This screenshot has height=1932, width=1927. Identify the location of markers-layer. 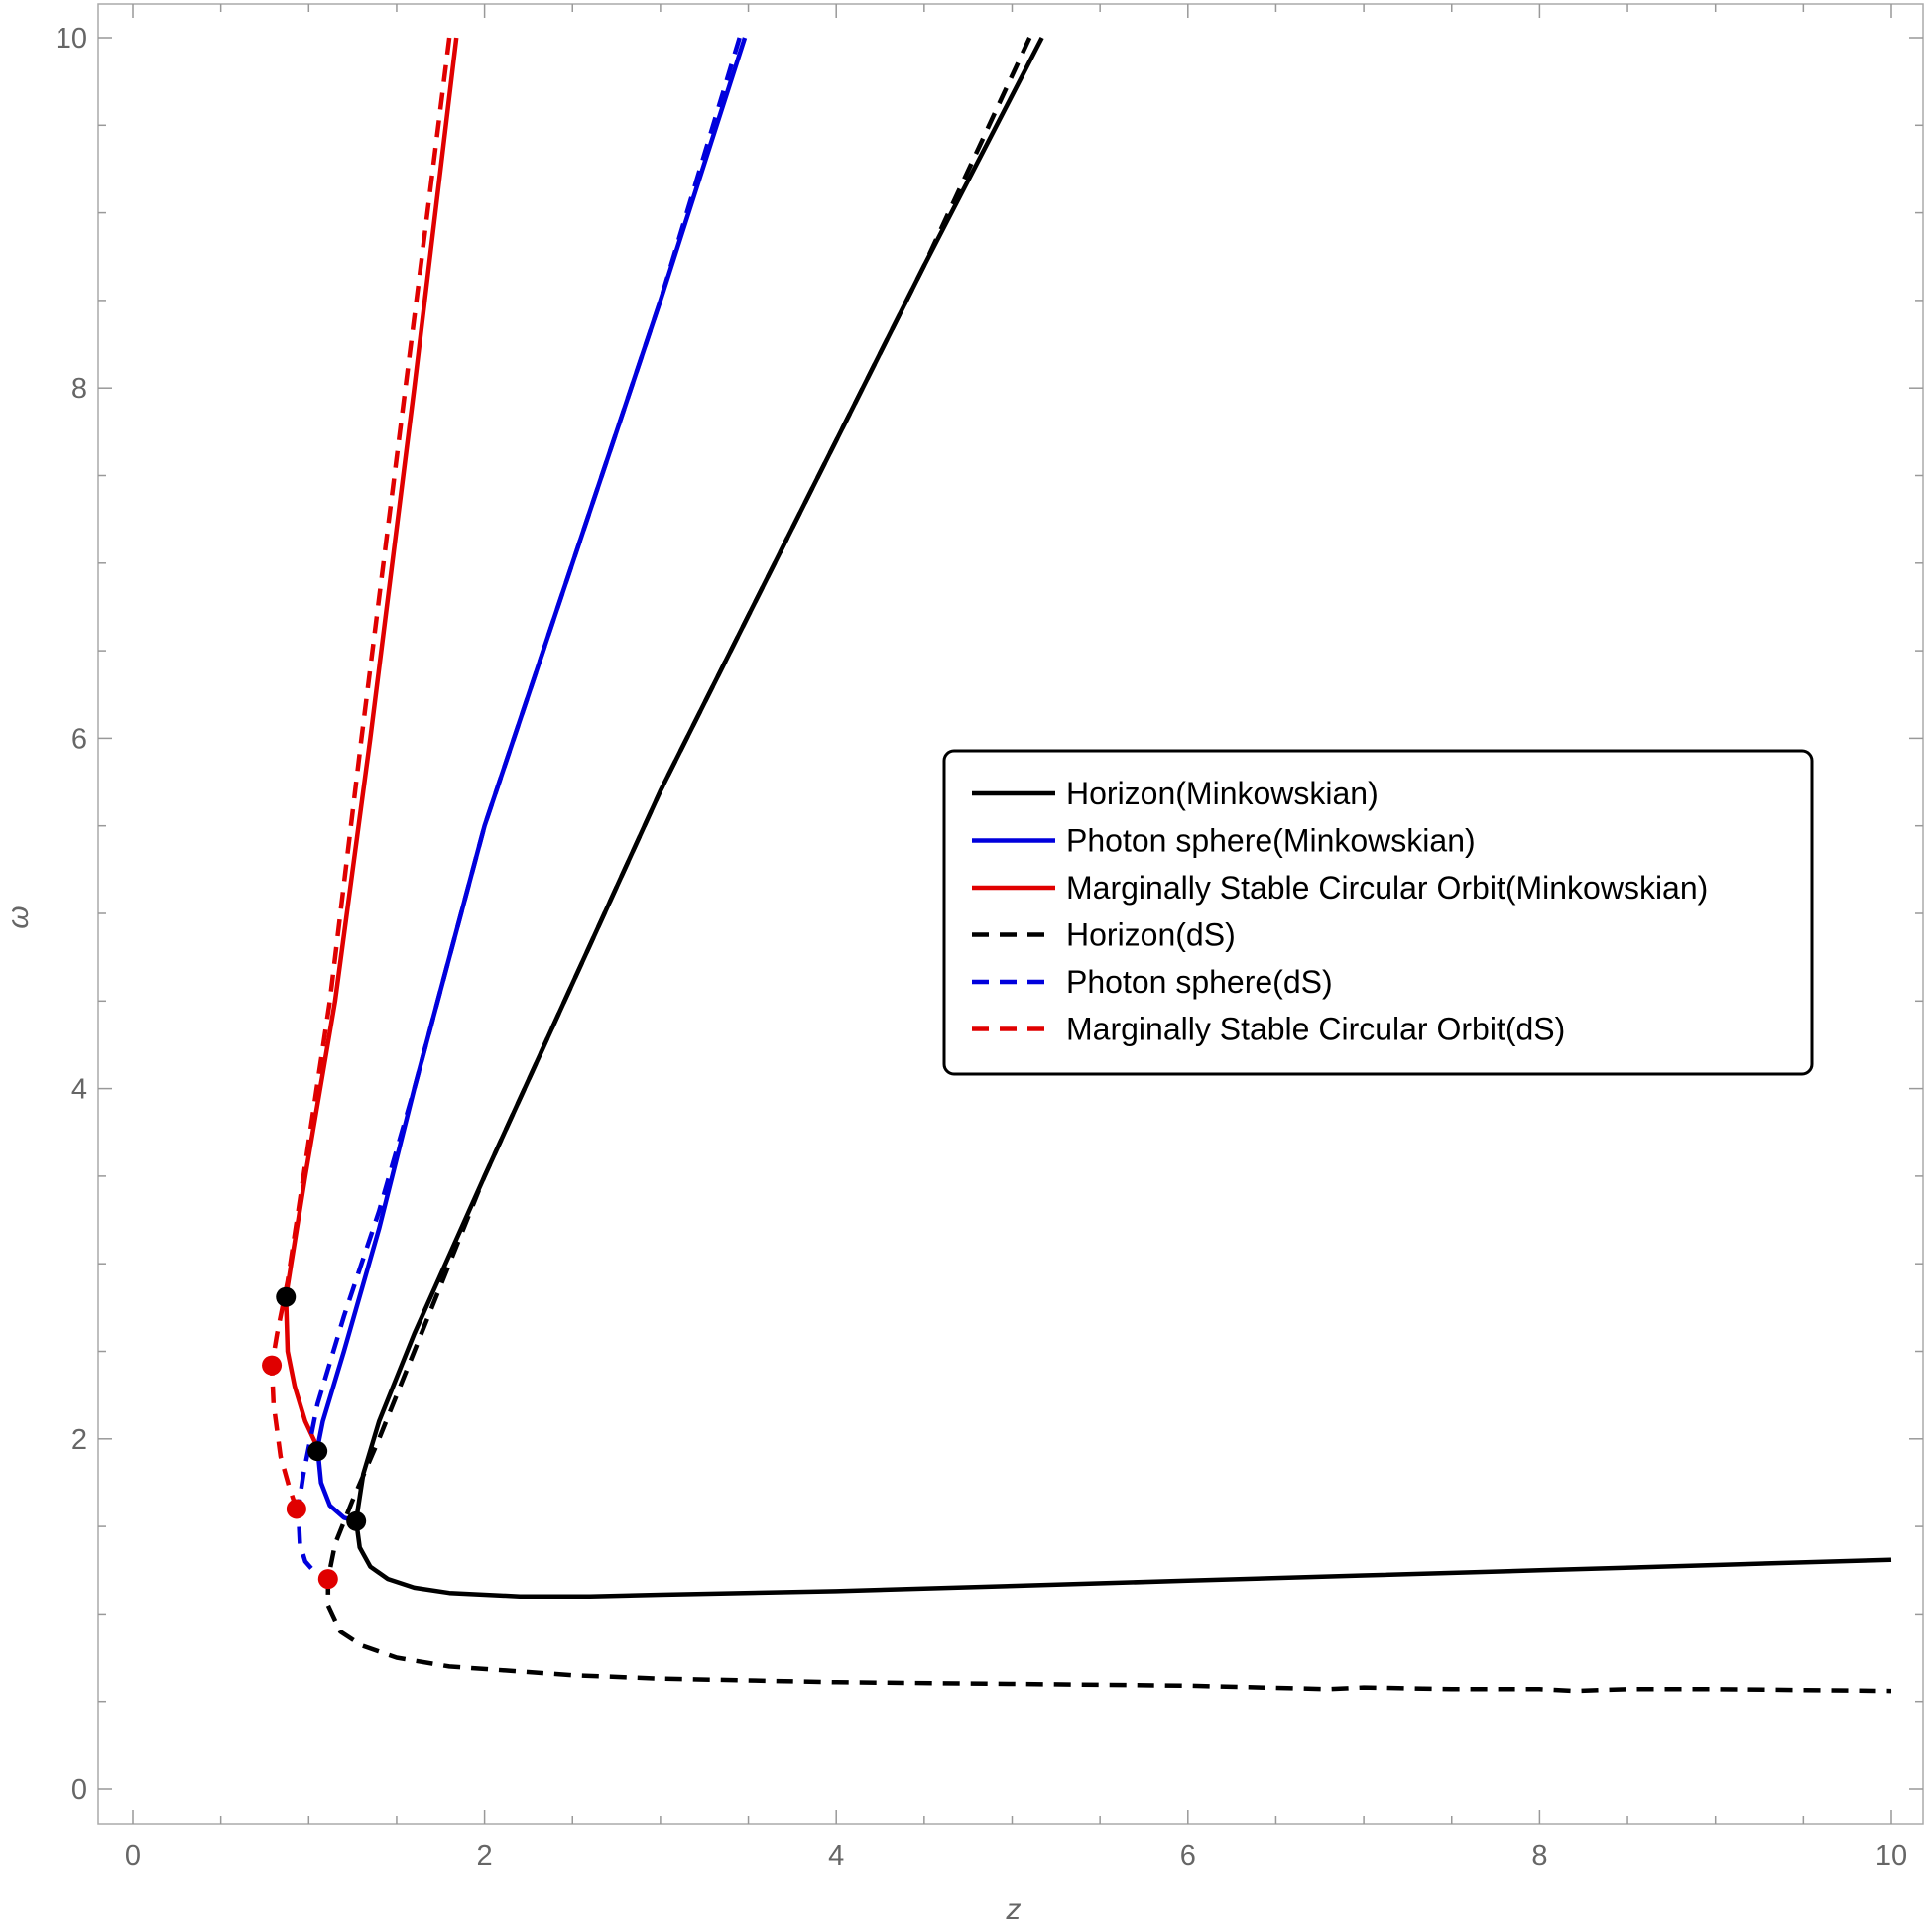
(314, 1438).